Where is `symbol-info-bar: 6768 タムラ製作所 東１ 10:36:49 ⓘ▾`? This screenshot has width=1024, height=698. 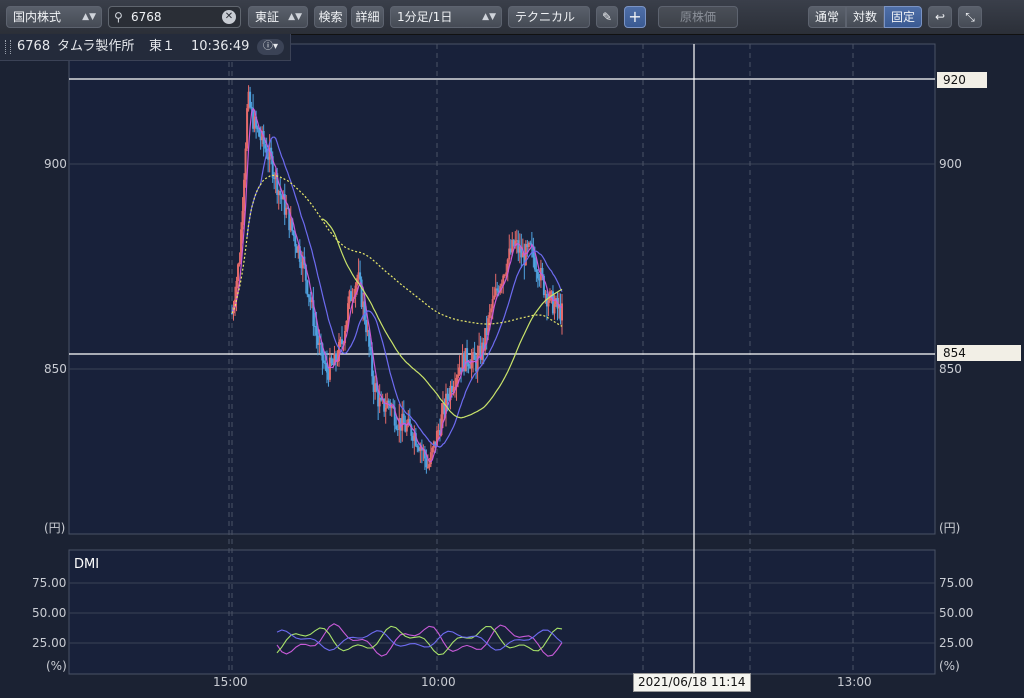
symbol-info-bar: 6768 タムラ製作所 東１ 10:36:49 ⓘ▾ is located at coordinates (145, 47).